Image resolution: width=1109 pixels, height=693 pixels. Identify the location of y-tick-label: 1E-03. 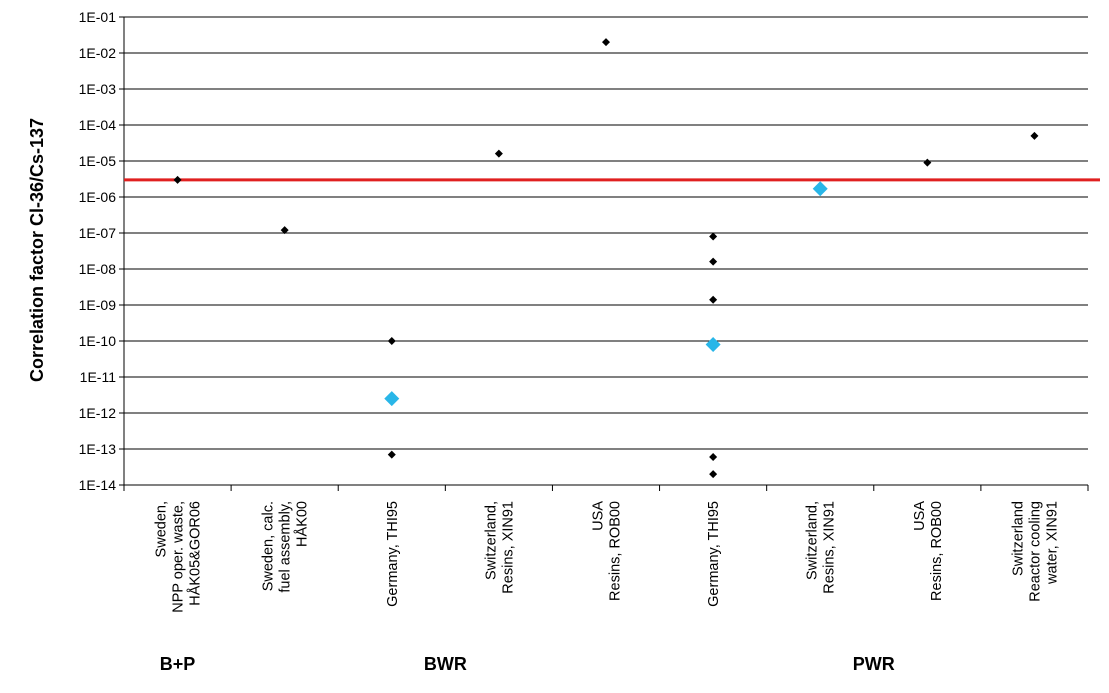
(98, 89).